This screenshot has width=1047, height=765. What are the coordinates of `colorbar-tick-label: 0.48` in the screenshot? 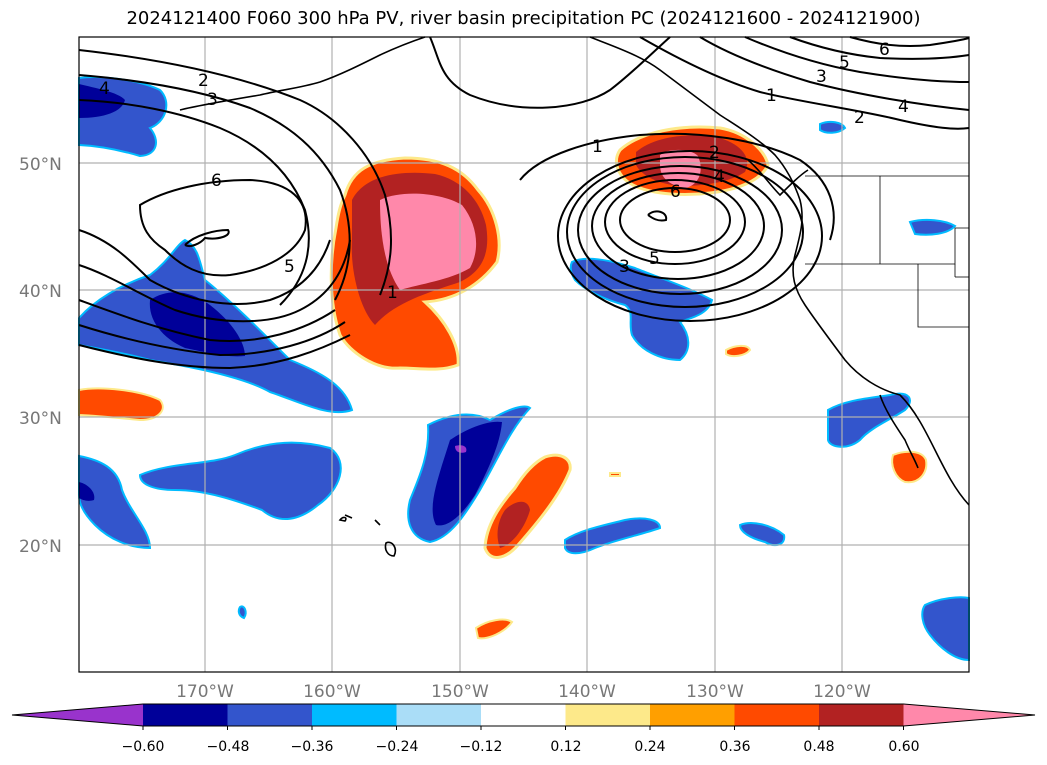 It's located at (818, 747).